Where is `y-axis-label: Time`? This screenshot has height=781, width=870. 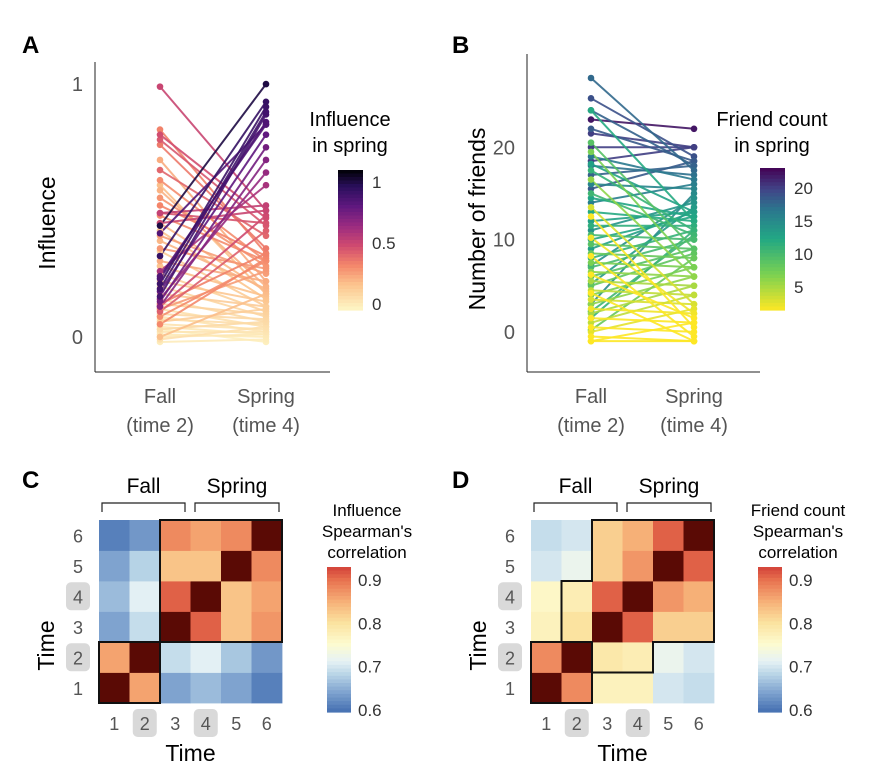
y-axis-label: Time is located at coordinates (478, 645).